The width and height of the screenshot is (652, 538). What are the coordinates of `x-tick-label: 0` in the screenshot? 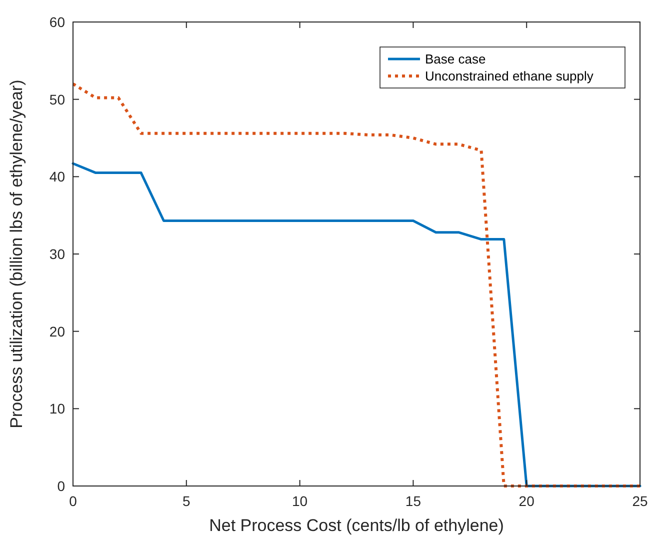 It's located at (73, 501).